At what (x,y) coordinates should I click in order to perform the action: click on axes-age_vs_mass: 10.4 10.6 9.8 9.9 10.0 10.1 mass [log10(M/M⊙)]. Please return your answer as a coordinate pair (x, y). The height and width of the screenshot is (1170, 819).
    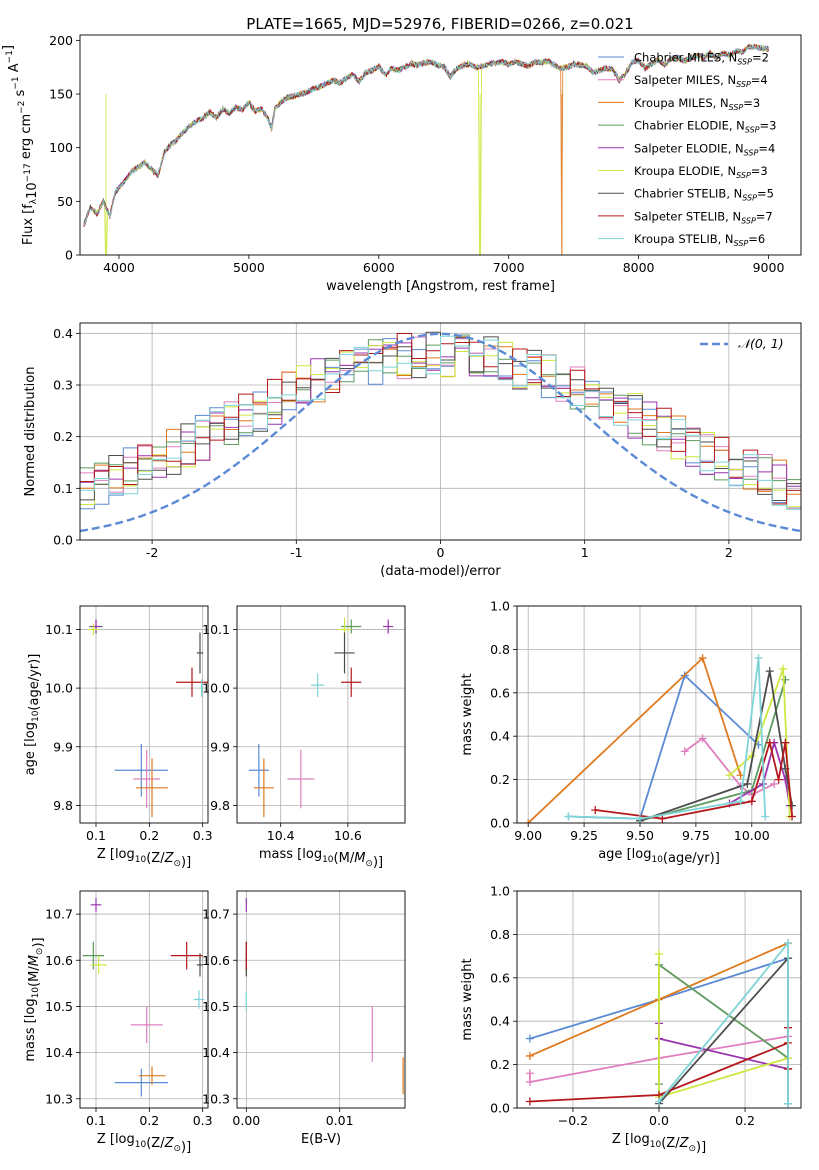
    Looking at the image, I should click on (304, 737).